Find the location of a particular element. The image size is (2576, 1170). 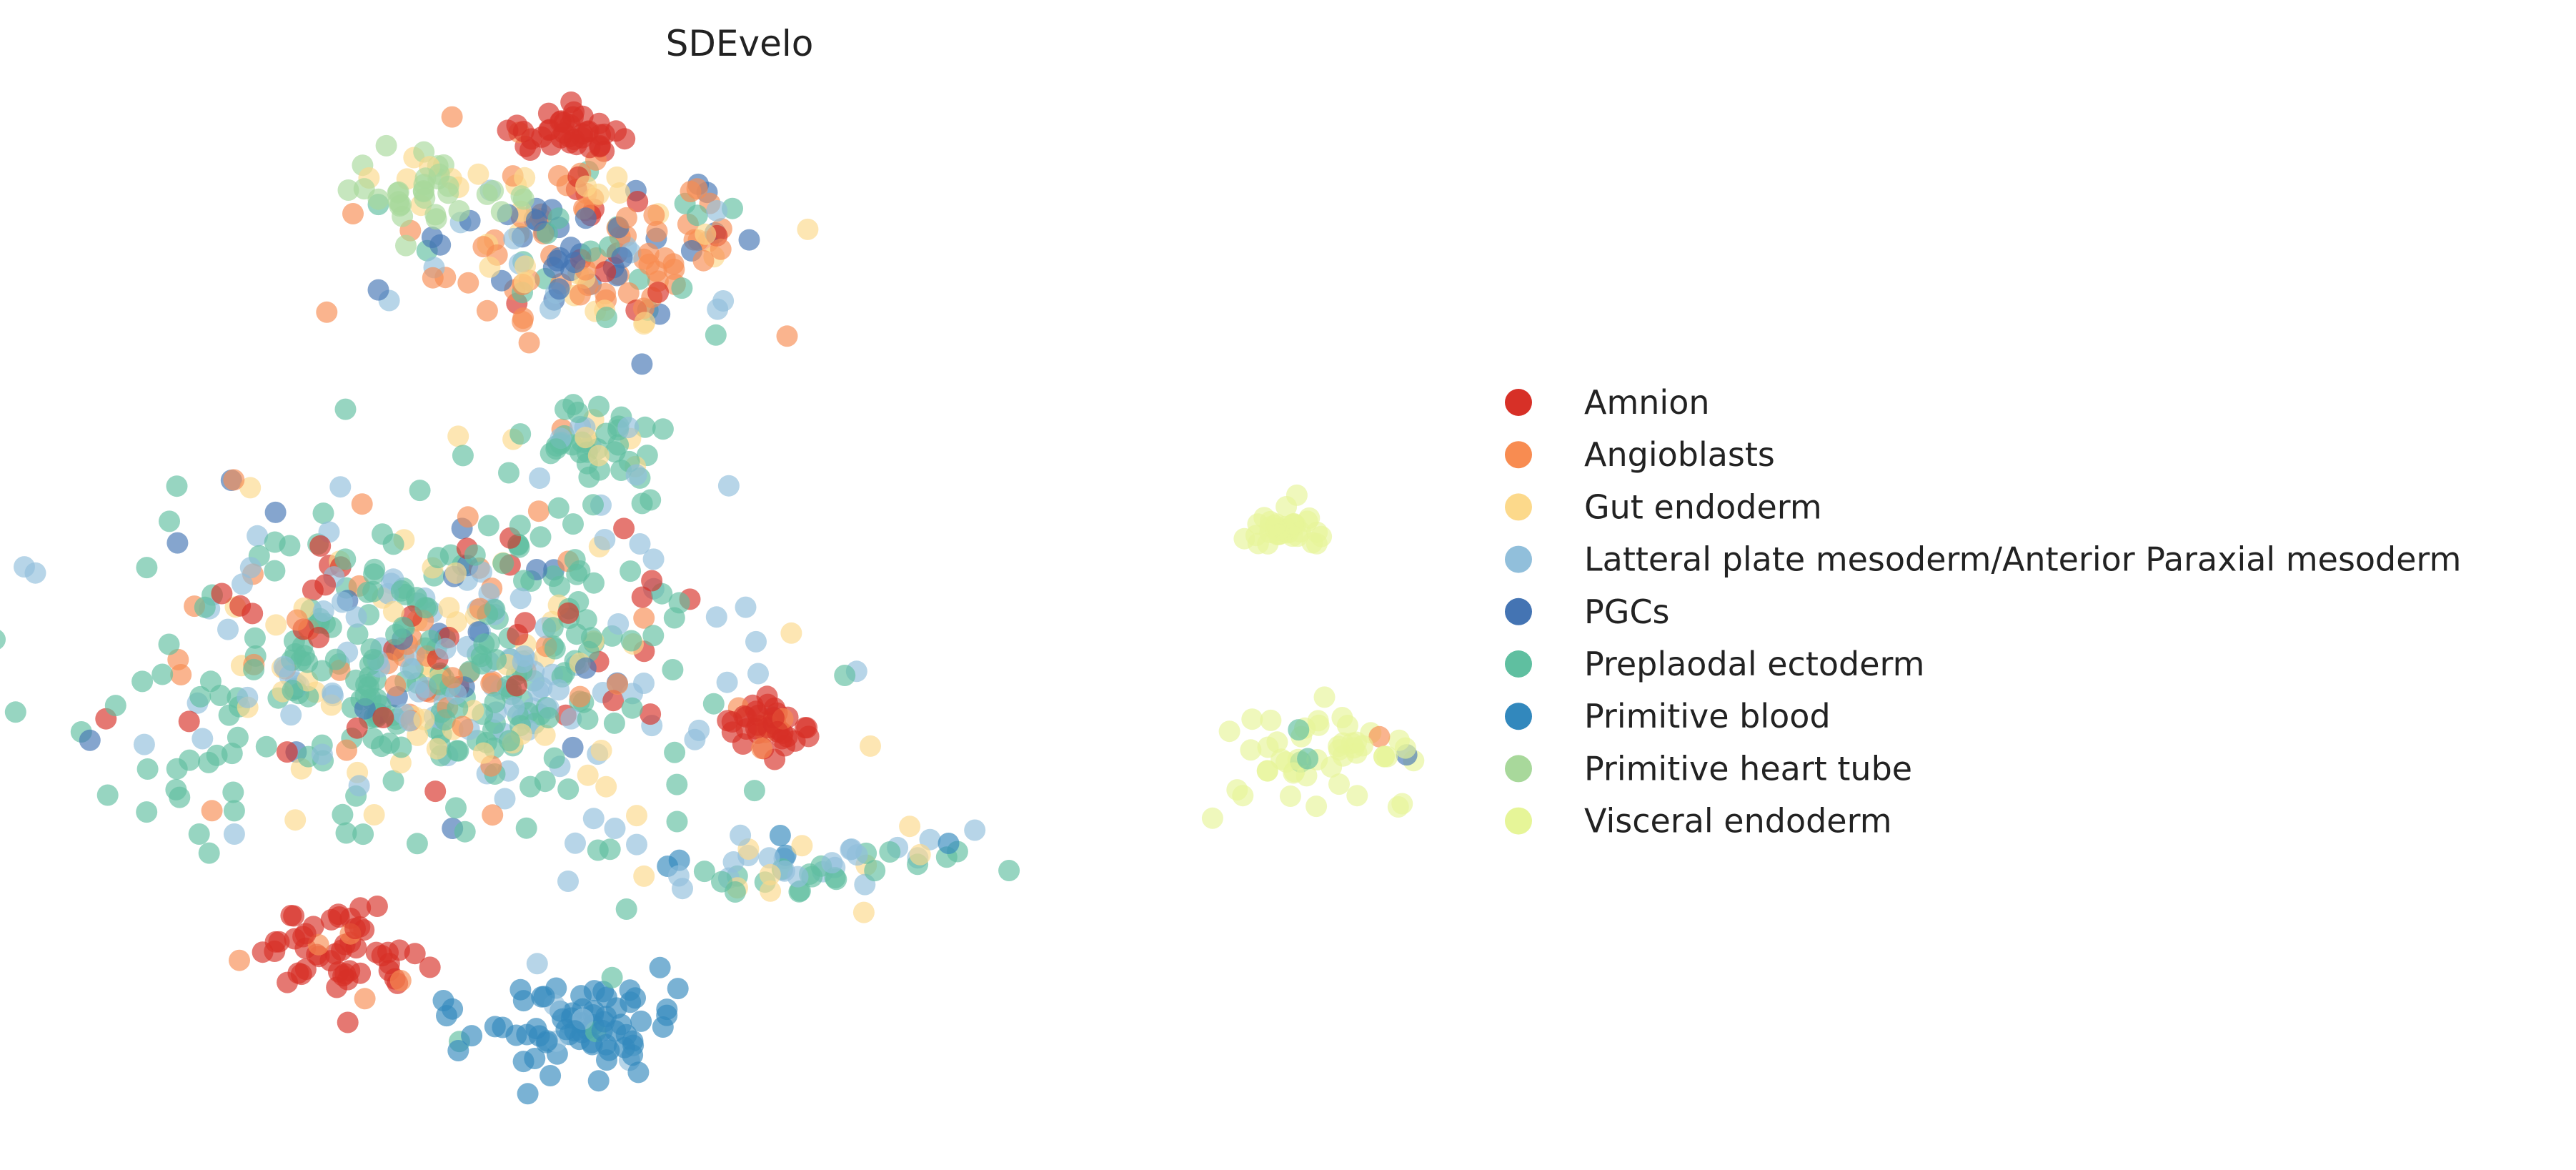

legend-label: Preplaodal ectoderm is located at coordinates (1754, 664).